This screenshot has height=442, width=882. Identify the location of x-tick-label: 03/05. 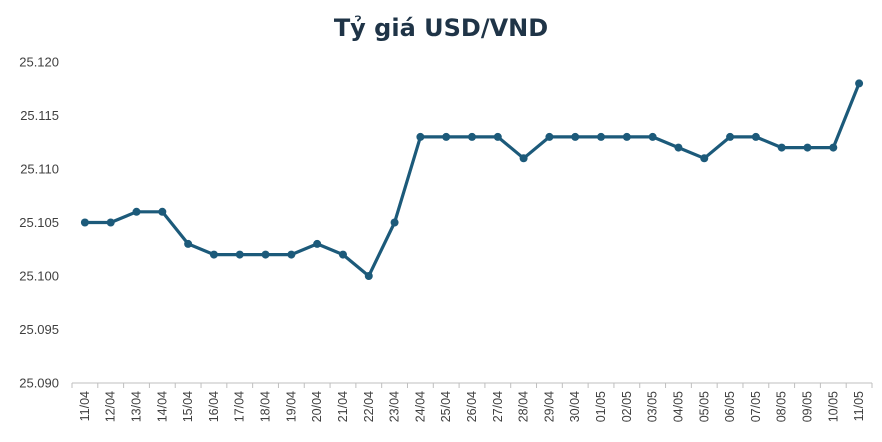
(653, 406).